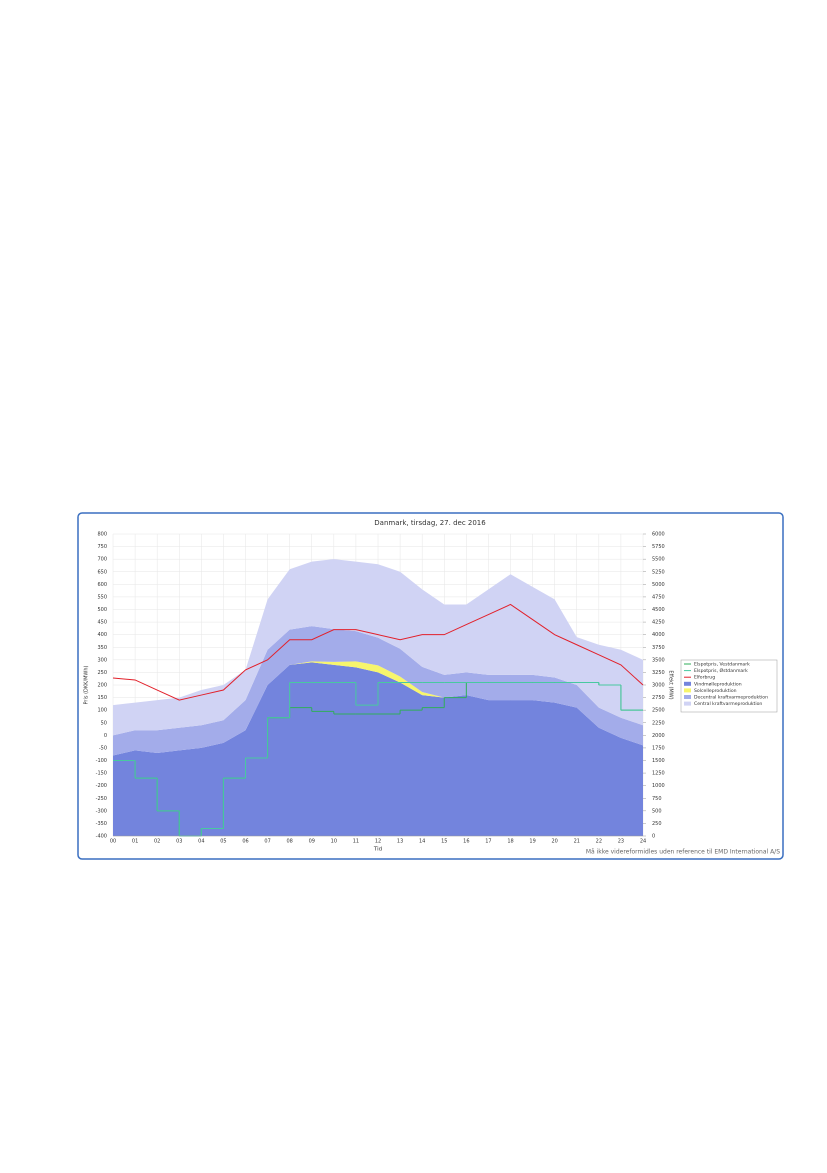 This screenshot has width=827, height=1173. Describe the element at coordinates (102, 623) in the screenshot. I see `y-tick-label: 450` at that location.